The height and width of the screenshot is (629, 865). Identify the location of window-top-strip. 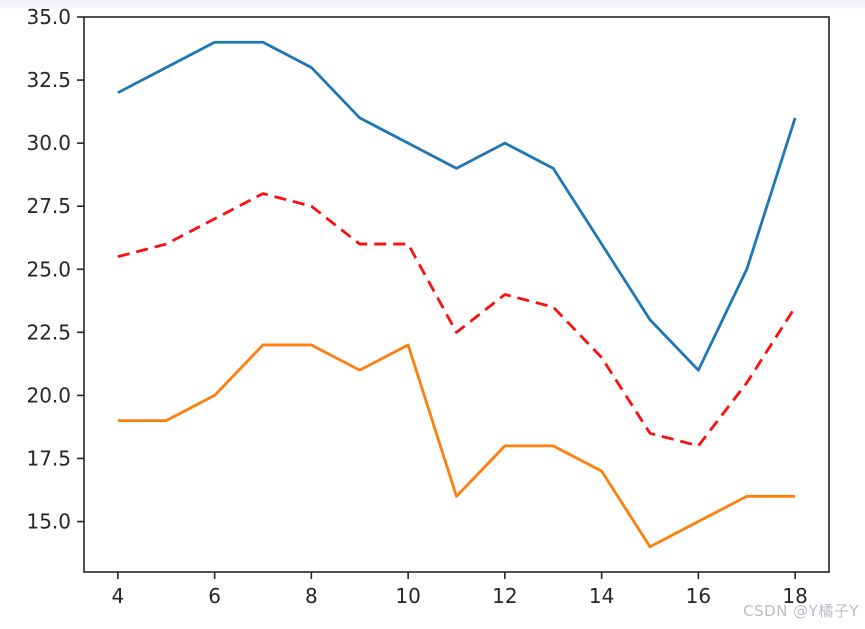
(432, 4).